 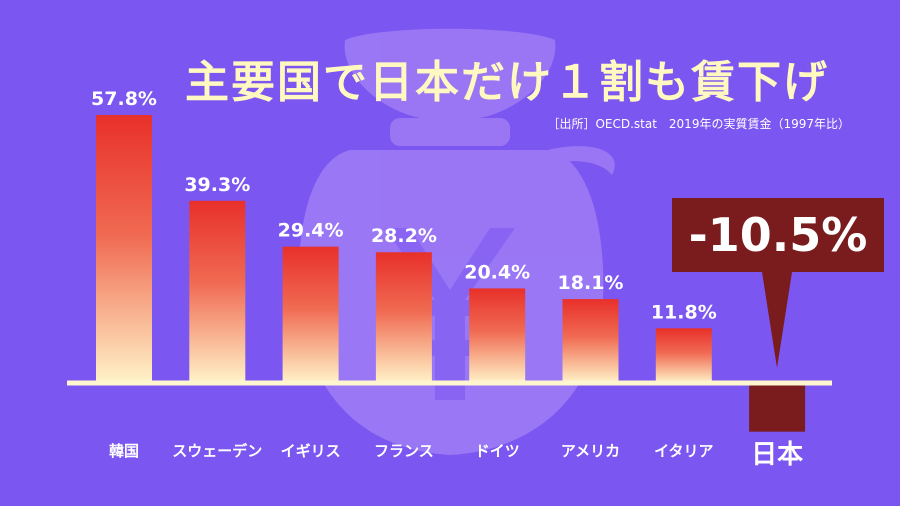 I want to click on value-label-7: 11.8%, so click(x=684, y=312).